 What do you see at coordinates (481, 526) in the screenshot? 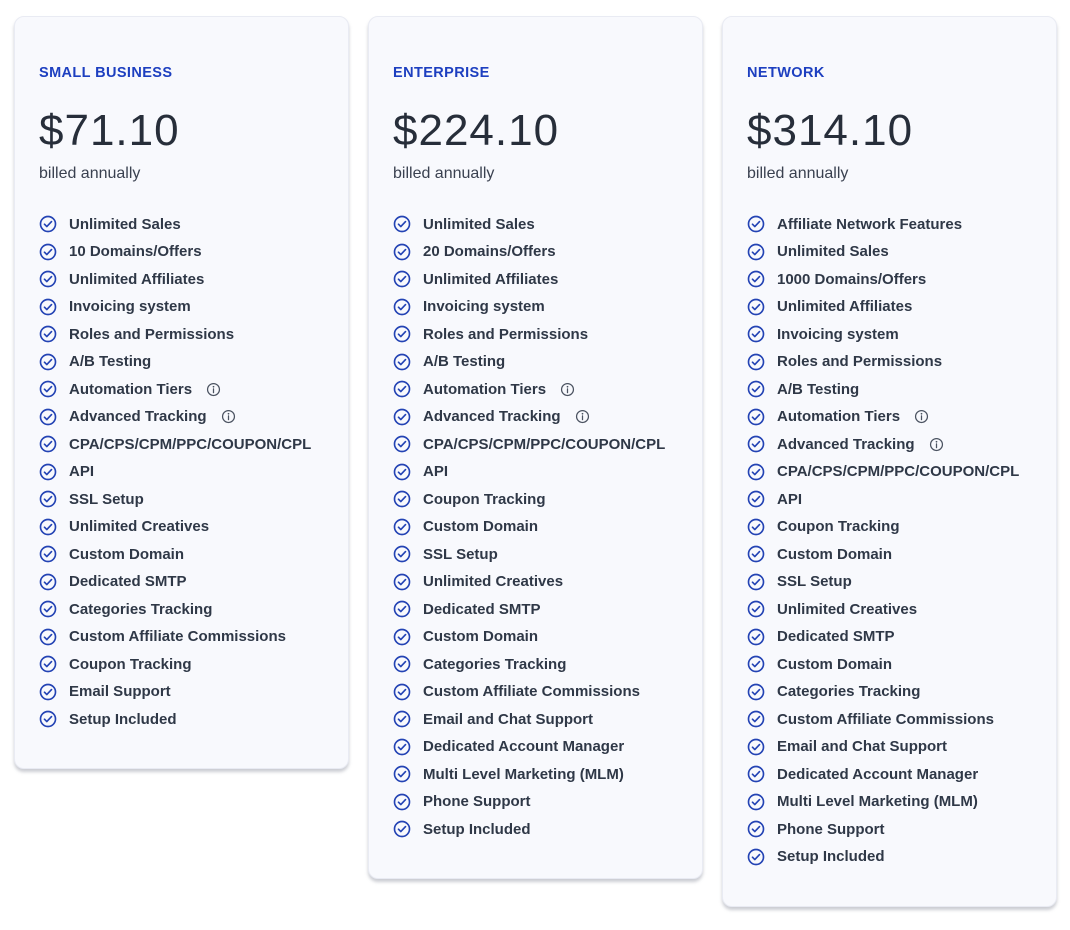
I see `feature-label: Custom Domain` at bounding box center [481, 526].